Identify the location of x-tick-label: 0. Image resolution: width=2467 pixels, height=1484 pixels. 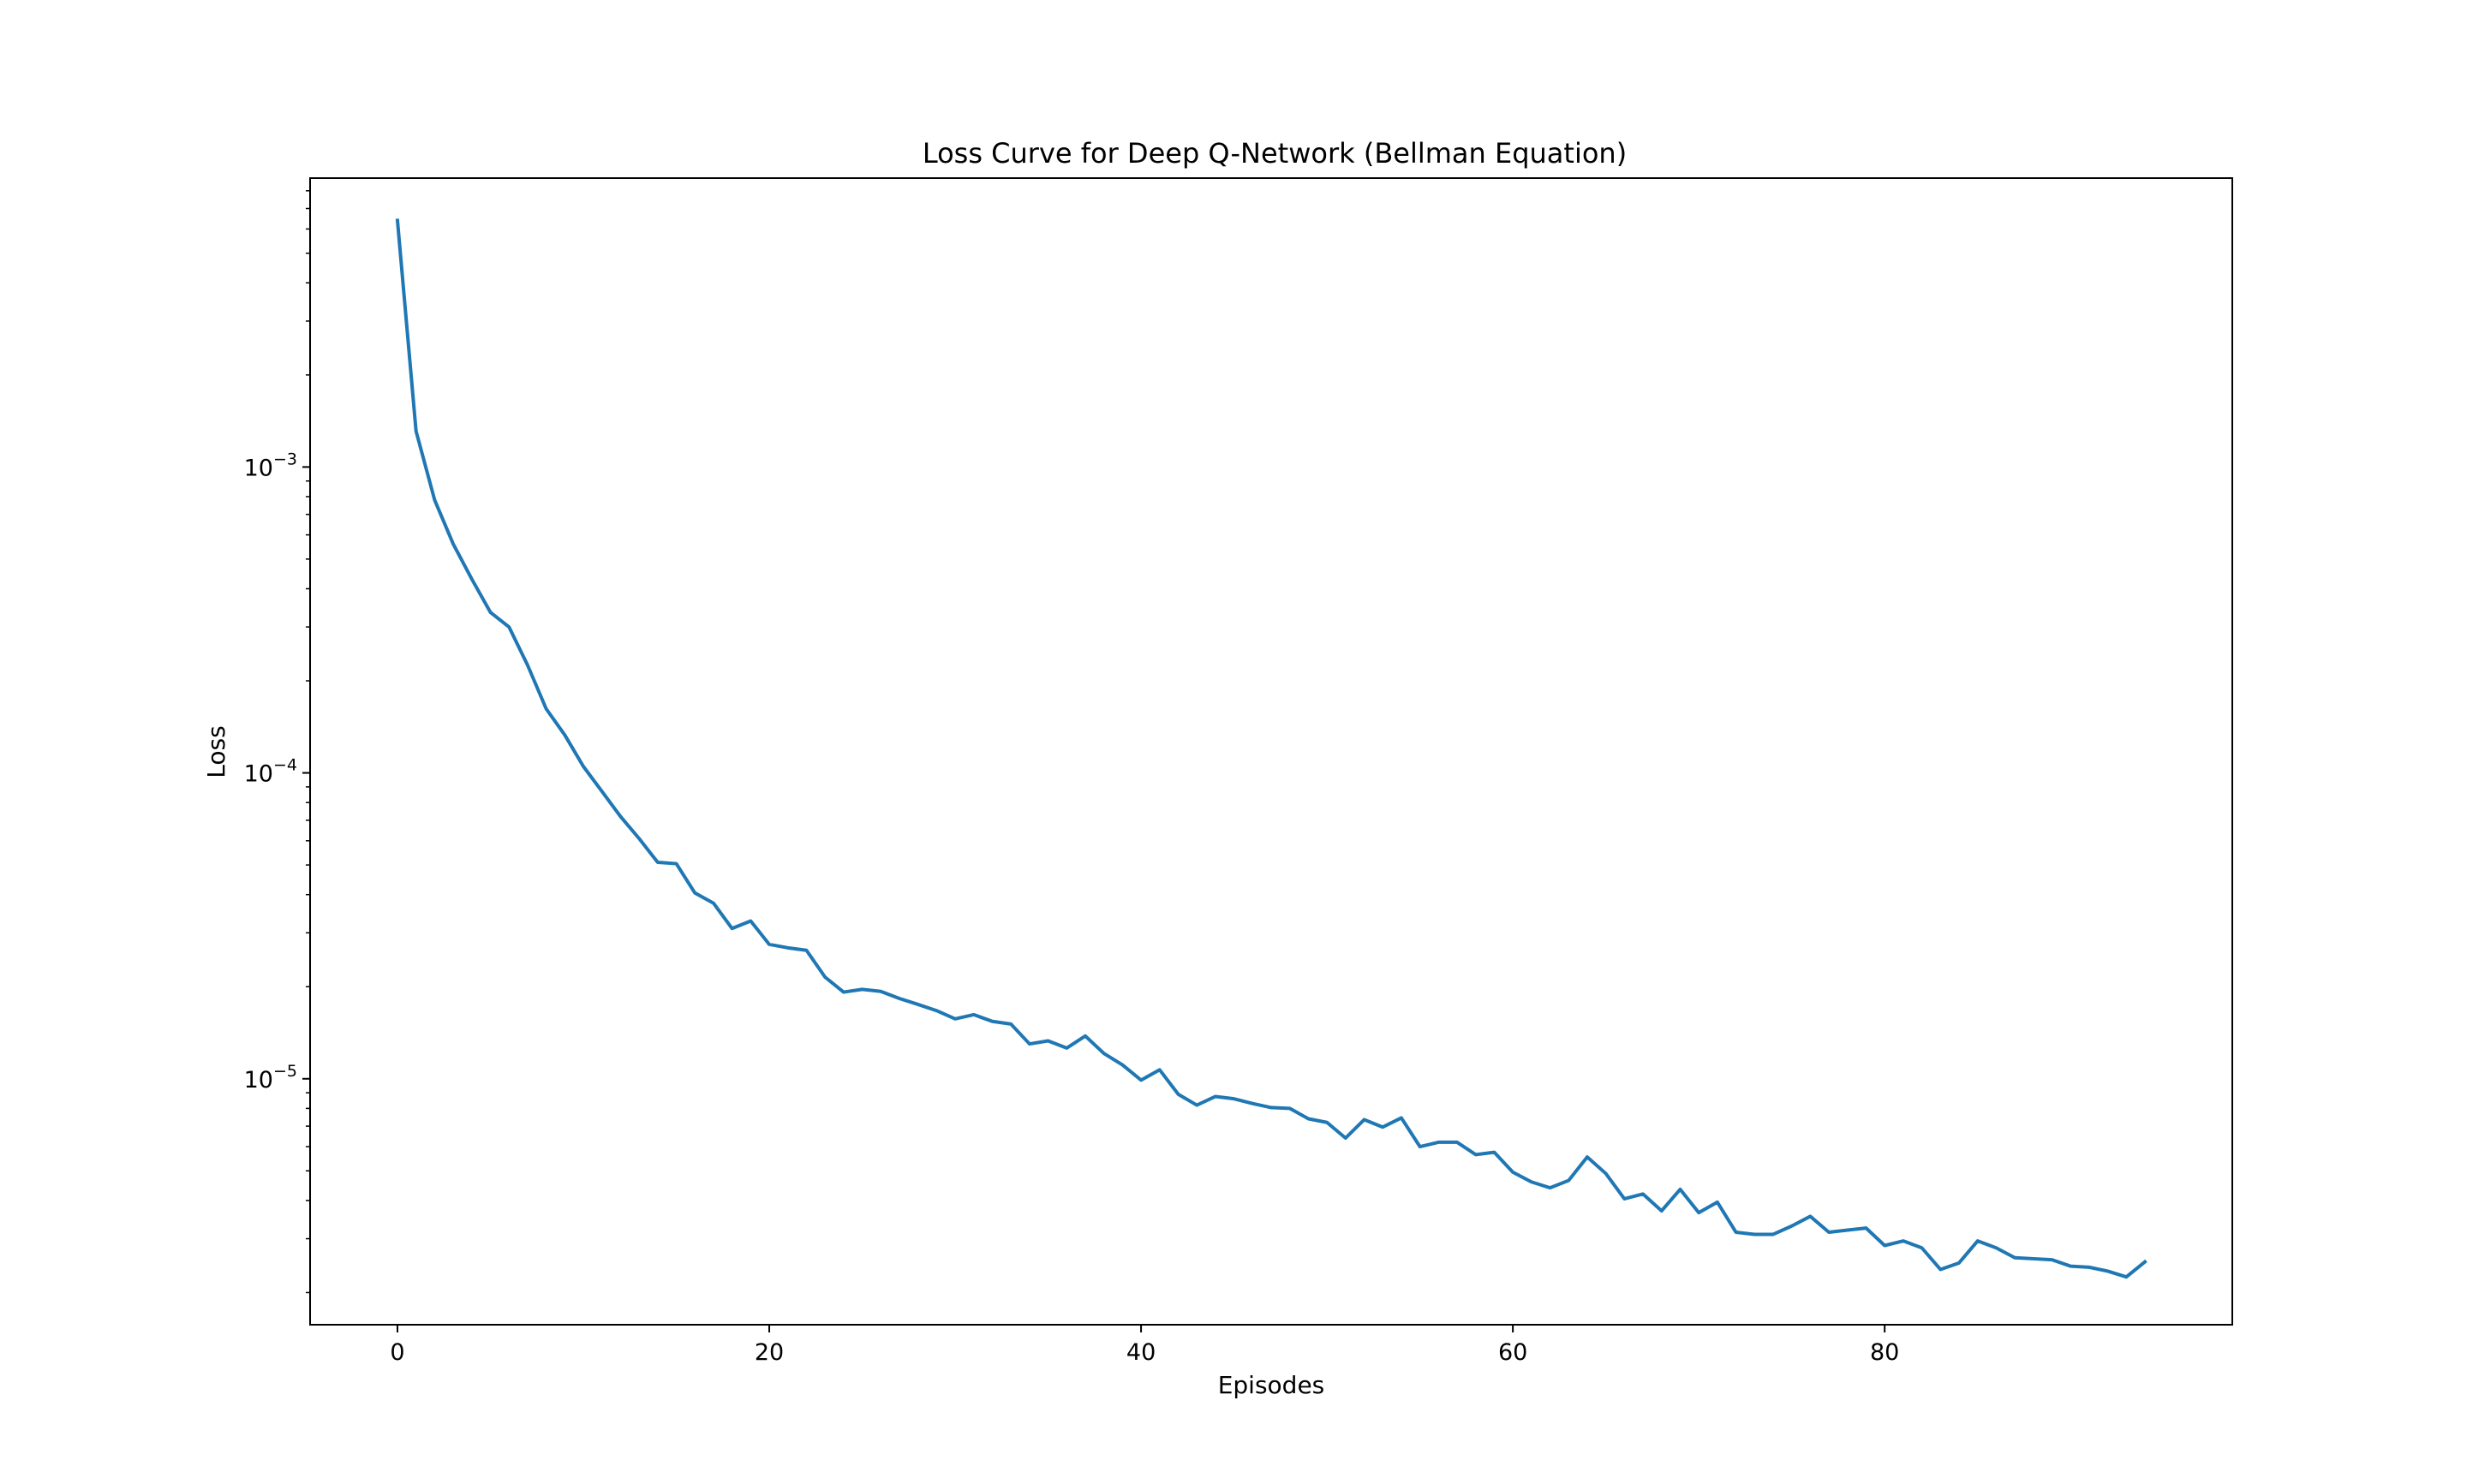
(397, 1352).